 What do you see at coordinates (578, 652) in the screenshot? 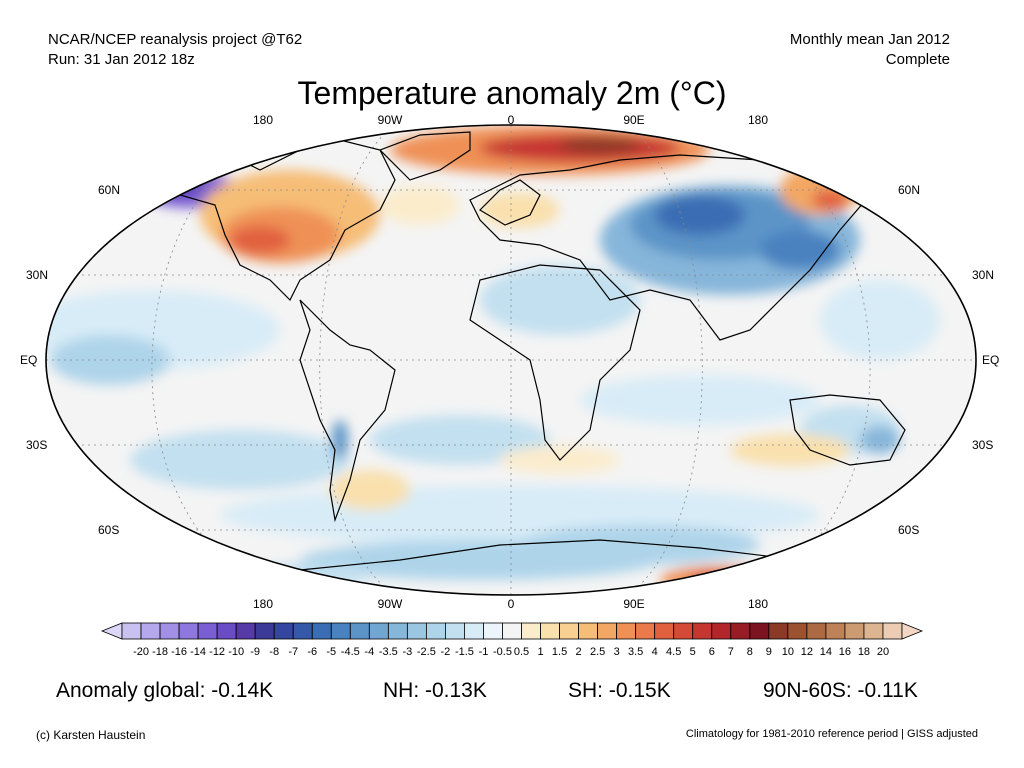
I see `colorbar-tick-label: 2` at bounding box center [578, 652].